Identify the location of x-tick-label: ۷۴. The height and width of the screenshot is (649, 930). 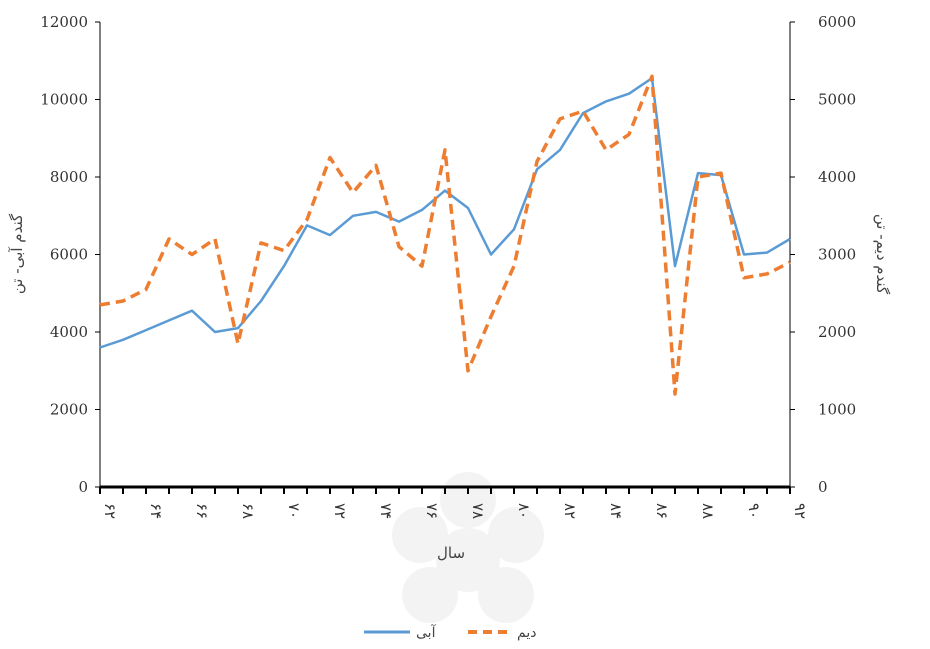
(386, 511).